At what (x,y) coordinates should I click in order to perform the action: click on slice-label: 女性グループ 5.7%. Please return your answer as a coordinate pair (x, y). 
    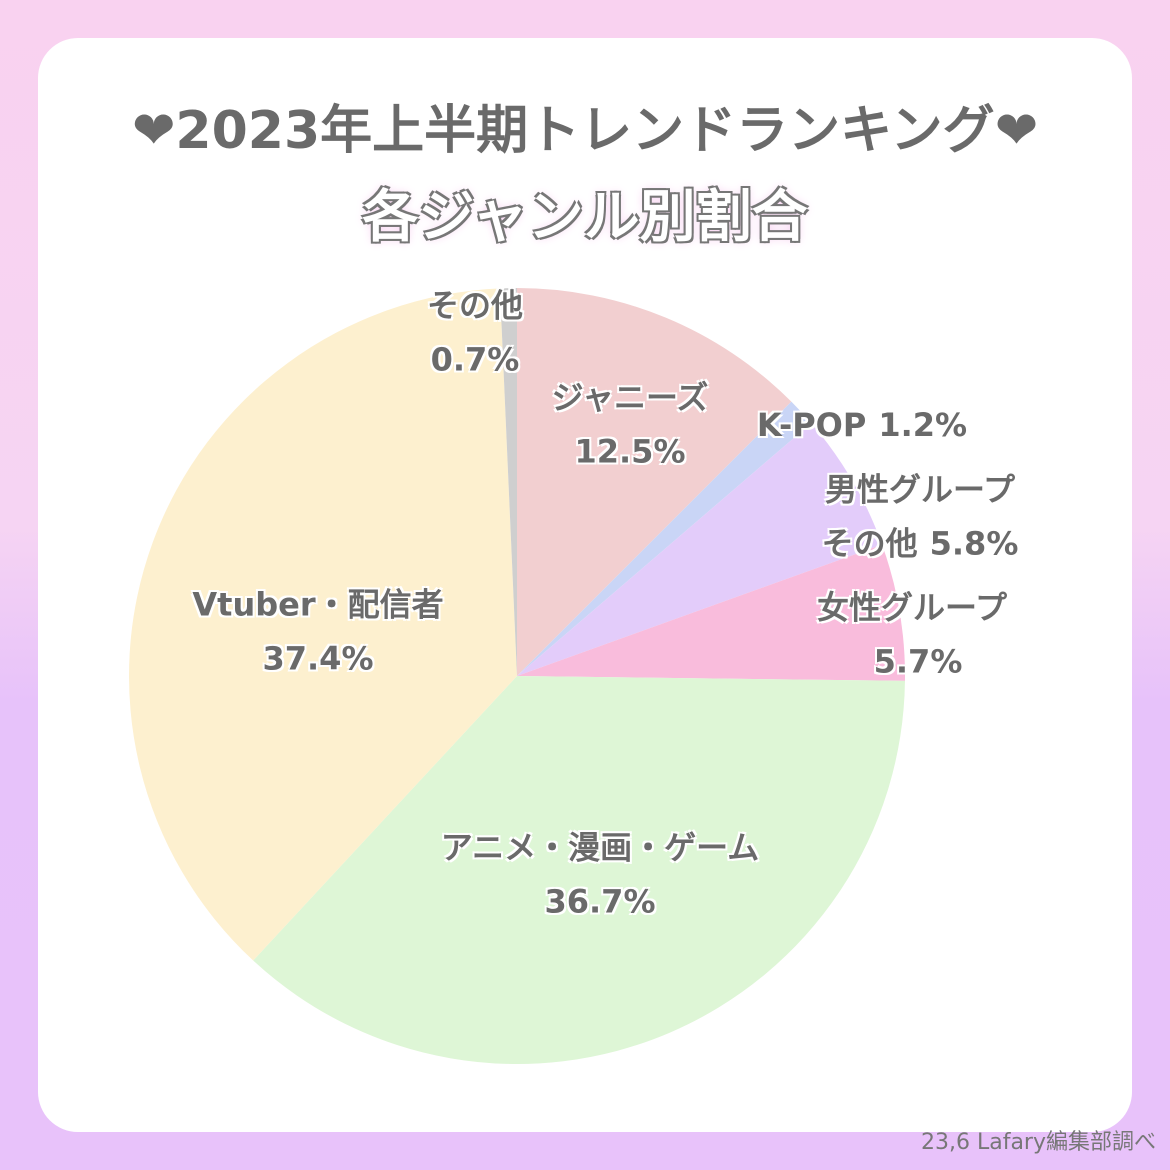
    Looking at the image, I should click on (912, 635).